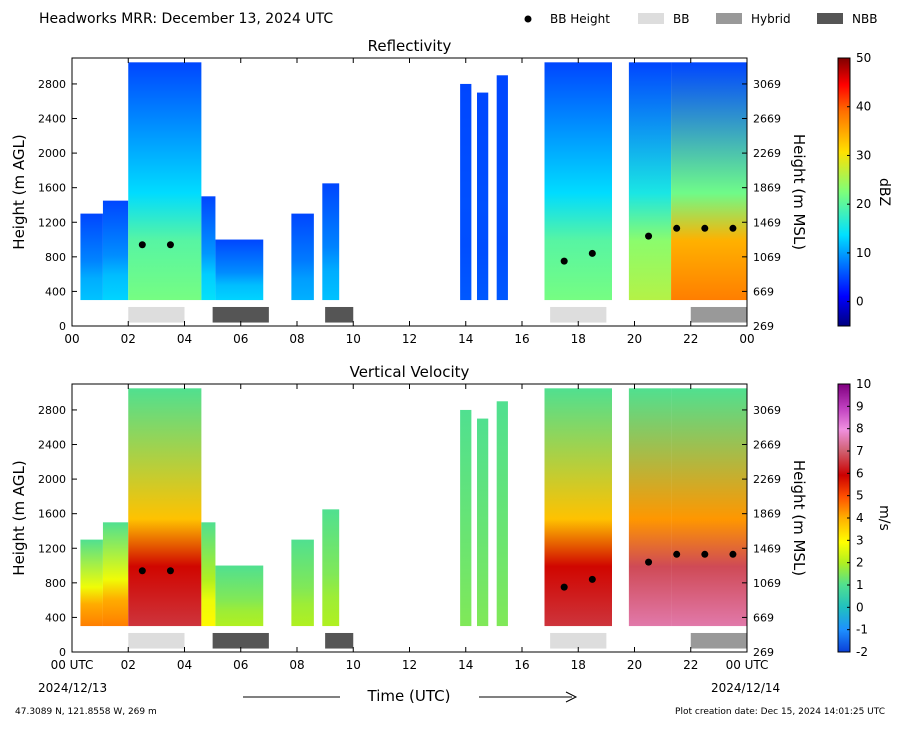 The width and height of the screenshot is (900, 729). Describe the element at coordinates (128, 665) in the screenshot. I see `x-tick-label: 02` at that location.